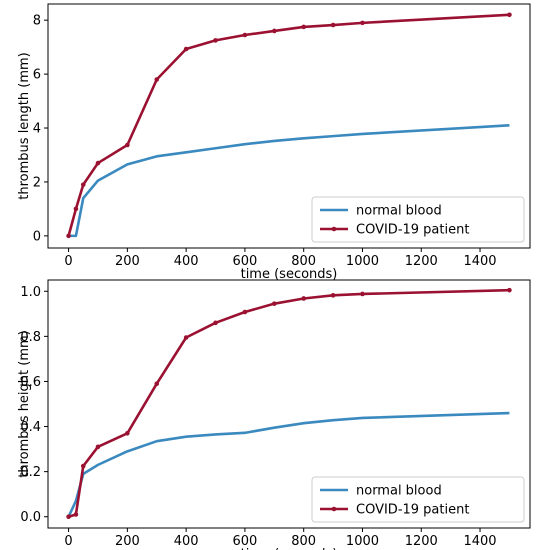 This screenshot has width=537, height=550. Describe the element at coordinates (30, 382) in the screenshot. I see `y-tick-label: 0.6` at that location.